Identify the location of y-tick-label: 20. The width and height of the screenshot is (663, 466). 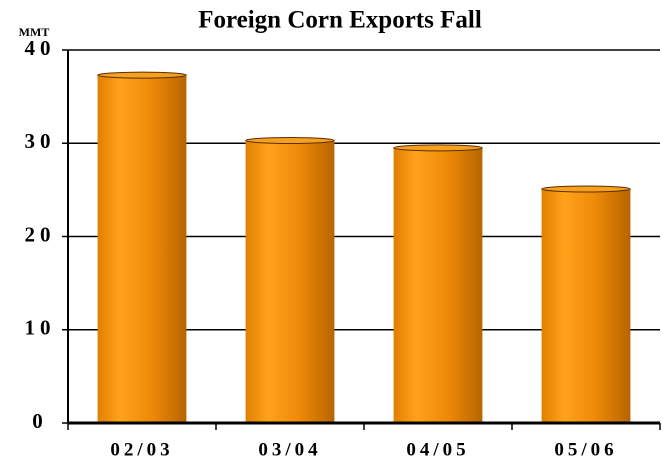
(40, 234).